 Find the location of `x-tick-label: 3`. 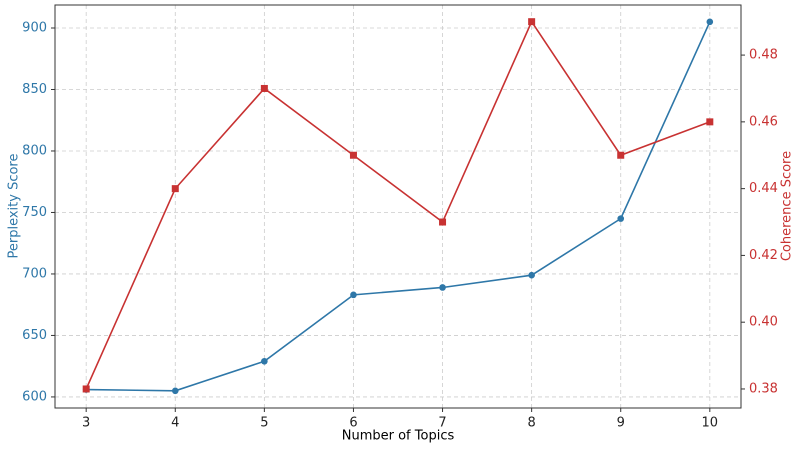

x-tick-label: 3 is located at coordinates (86, 423).